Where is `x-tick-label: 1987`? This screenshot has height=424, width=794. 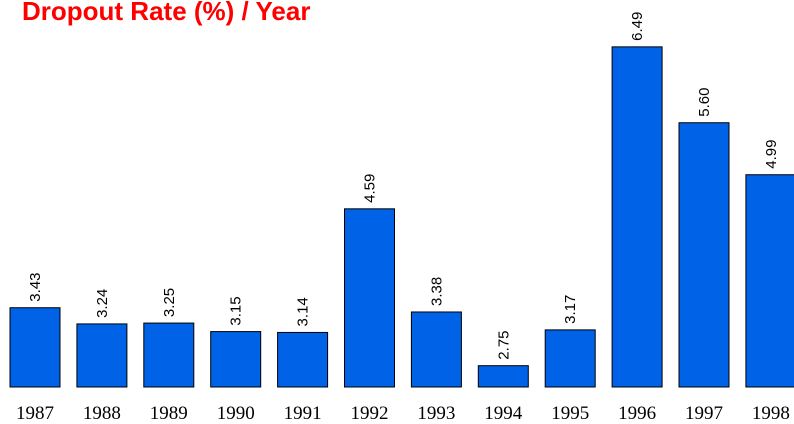
x-tick-label: 1987 is located at coordinates (35, 413).